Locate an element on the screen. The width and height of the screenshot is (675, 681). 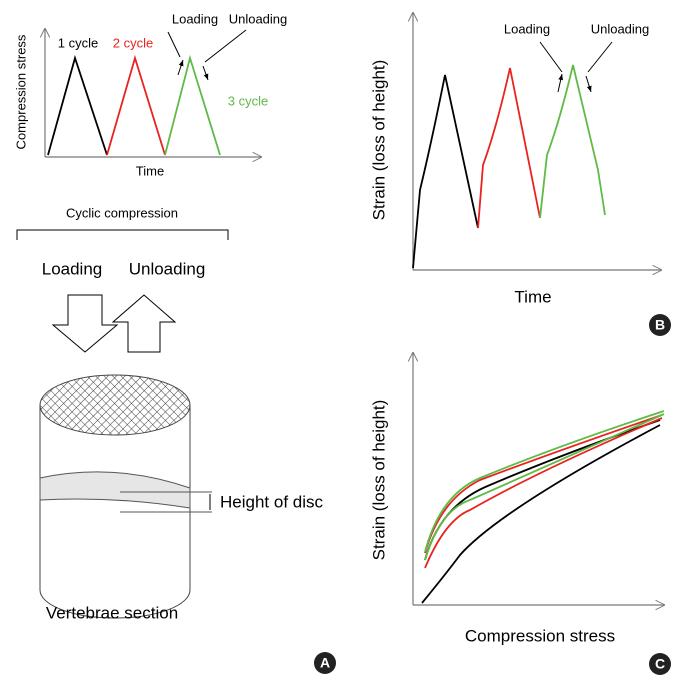
down-arrow is located at coordinates (85, 323).